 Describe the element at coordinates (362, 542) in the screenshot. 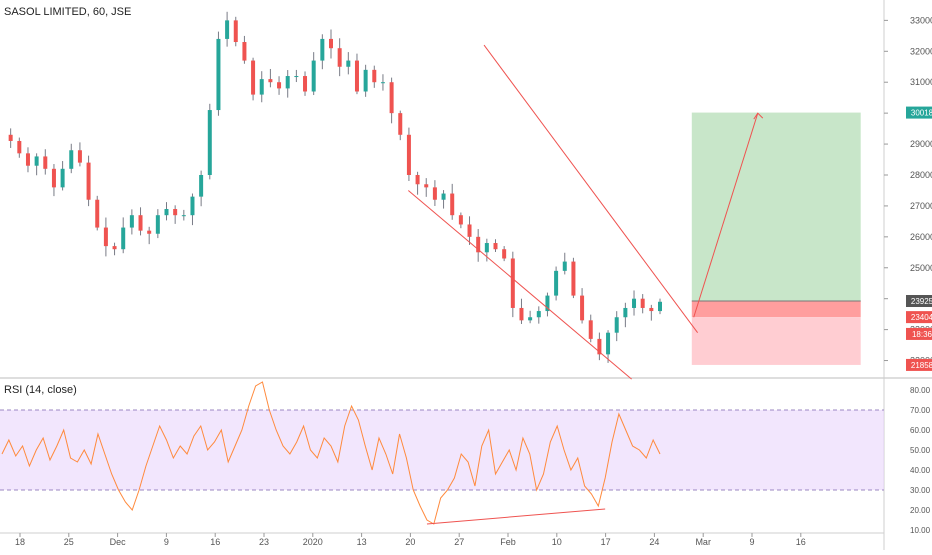

I see `time-tick-label: 13` at that location.